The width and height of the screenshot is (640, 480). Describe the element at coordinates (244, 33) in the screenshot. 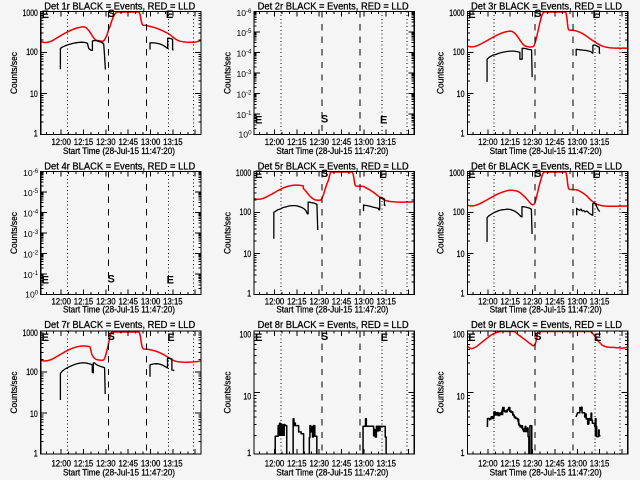

I see `svg-text: 10-5` at that location.